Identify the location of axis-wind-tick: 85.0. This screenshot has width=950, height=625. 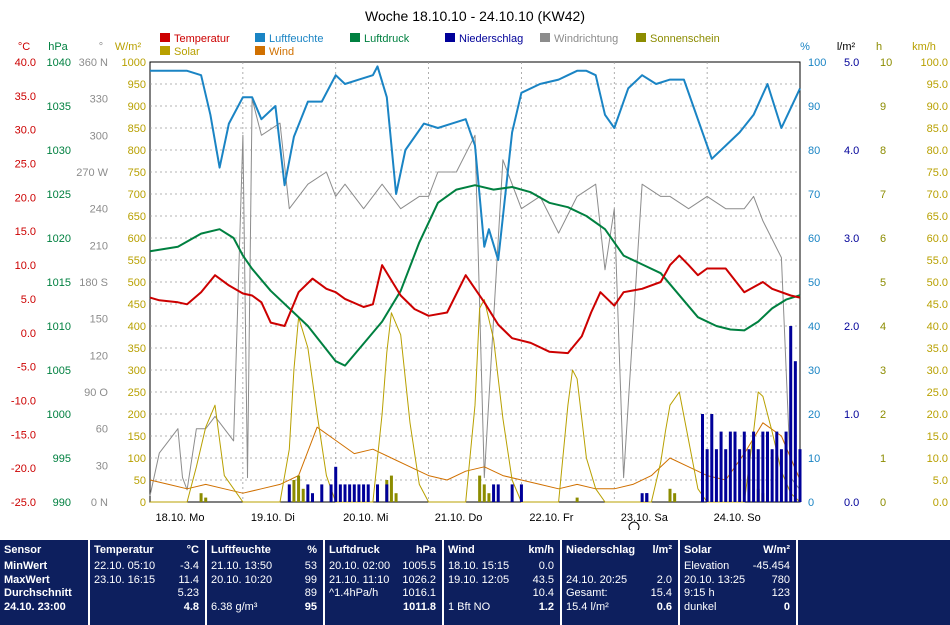
(937, 129).